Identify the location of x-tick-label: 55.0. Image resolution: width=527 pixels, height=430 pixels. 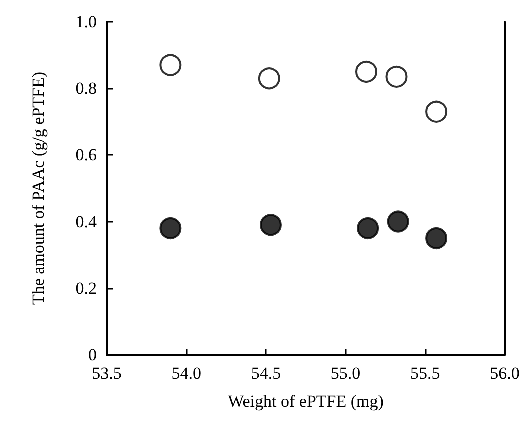
(345, 373).